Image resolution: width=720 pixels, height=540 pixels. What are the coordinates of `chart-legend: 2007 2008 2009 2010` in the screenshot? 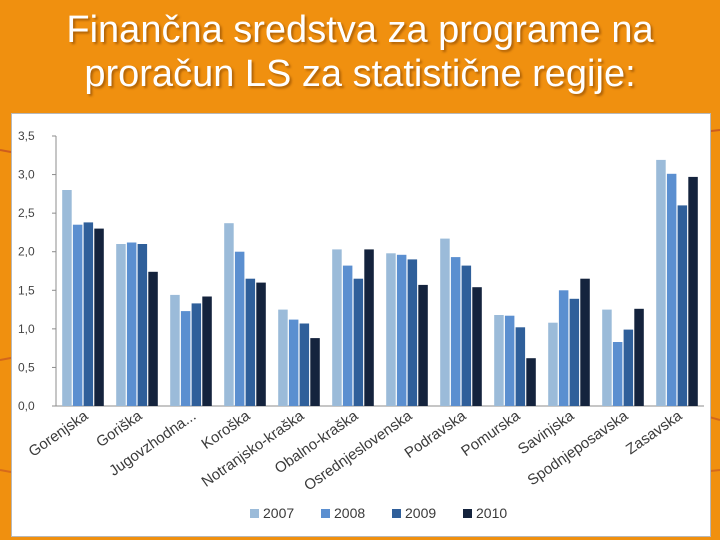 It's located at (378, 513).